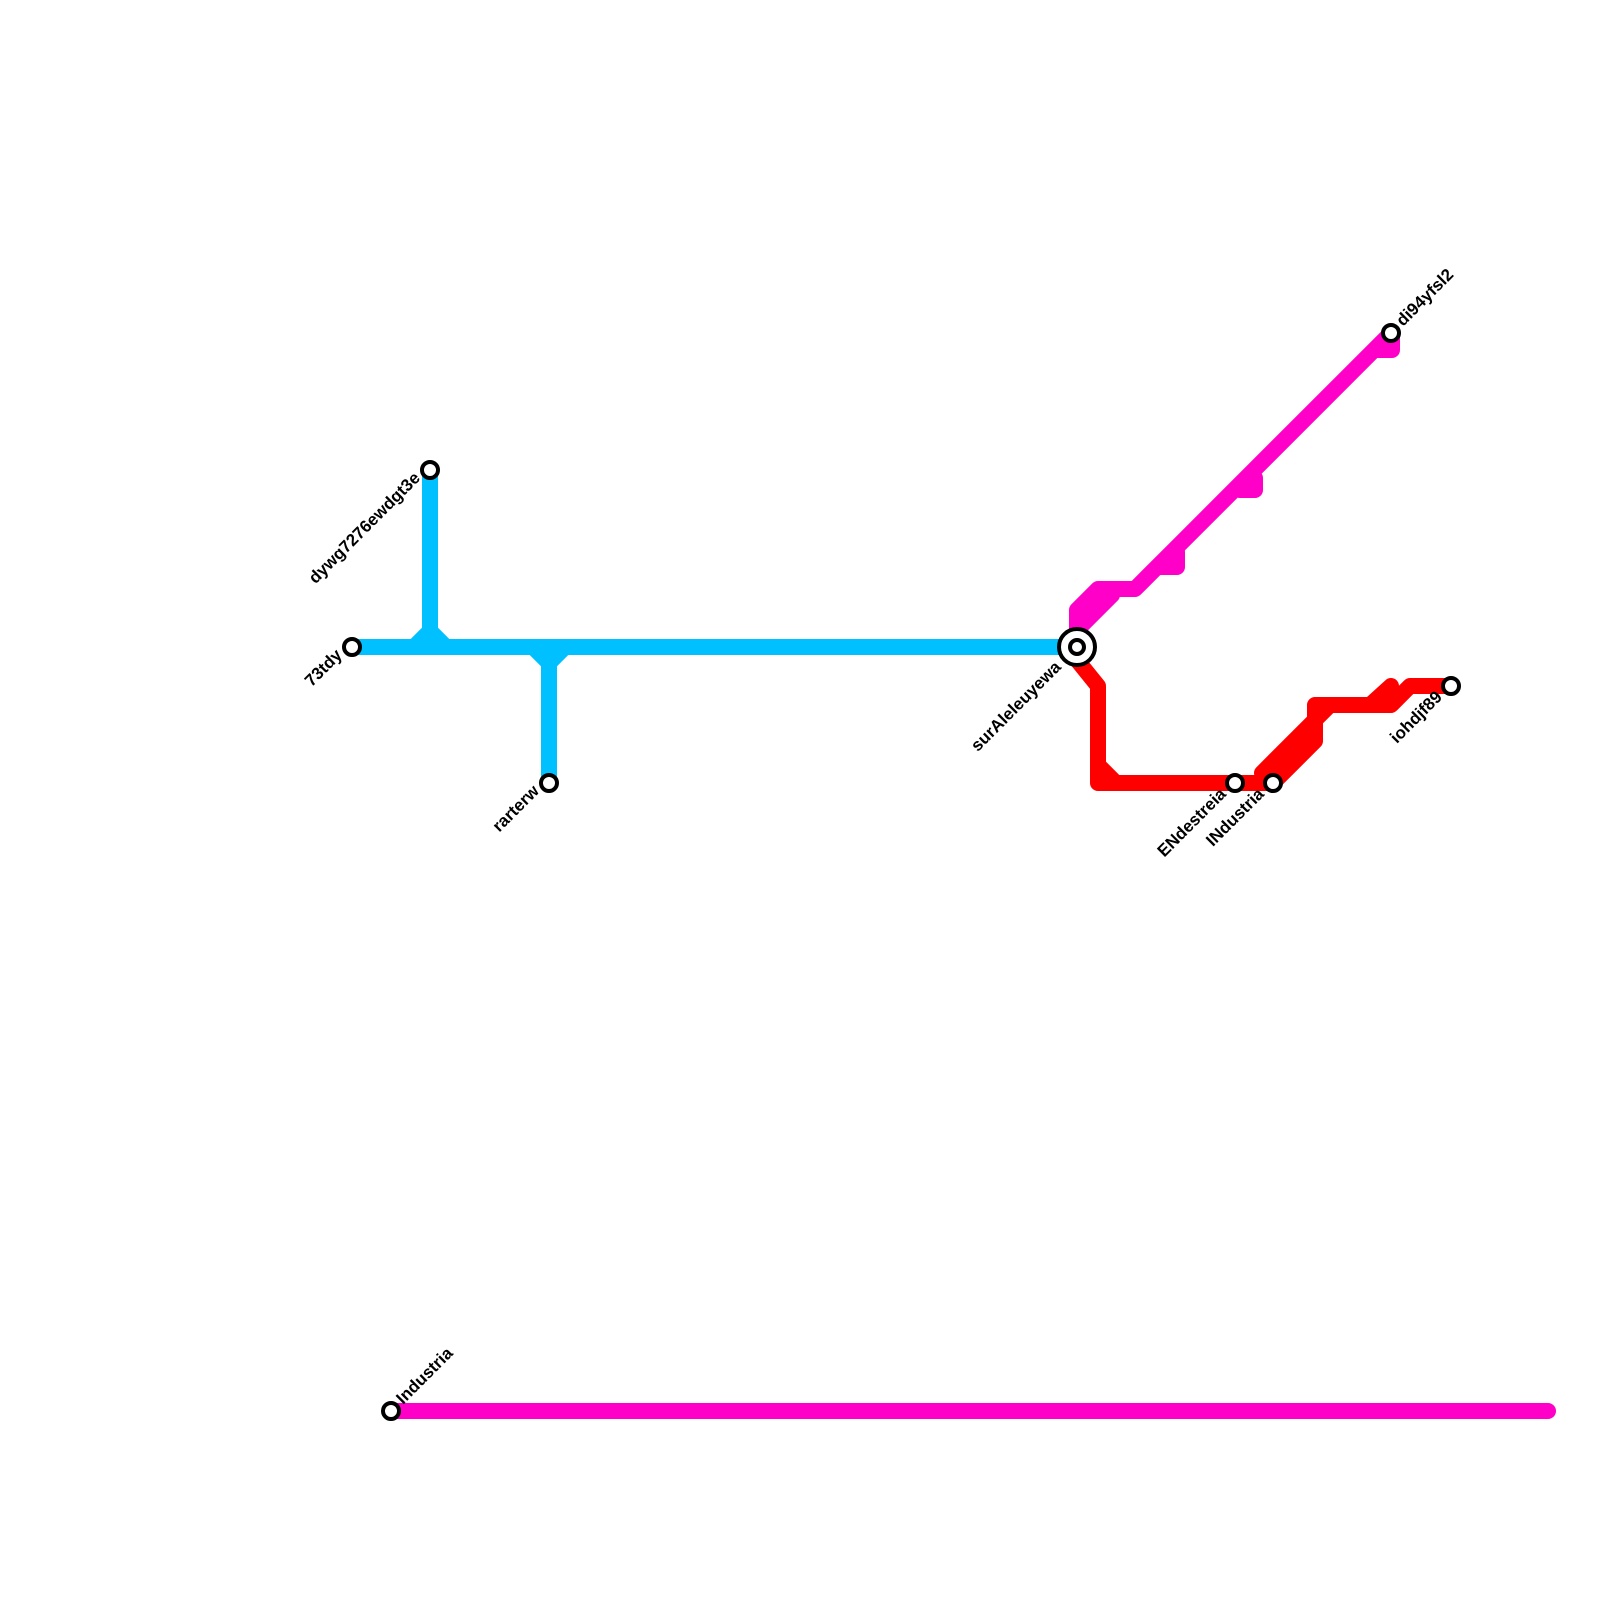  Describe the element at coordinates (549, 783) in the screenshot. I see `station-rarterw` at that location.